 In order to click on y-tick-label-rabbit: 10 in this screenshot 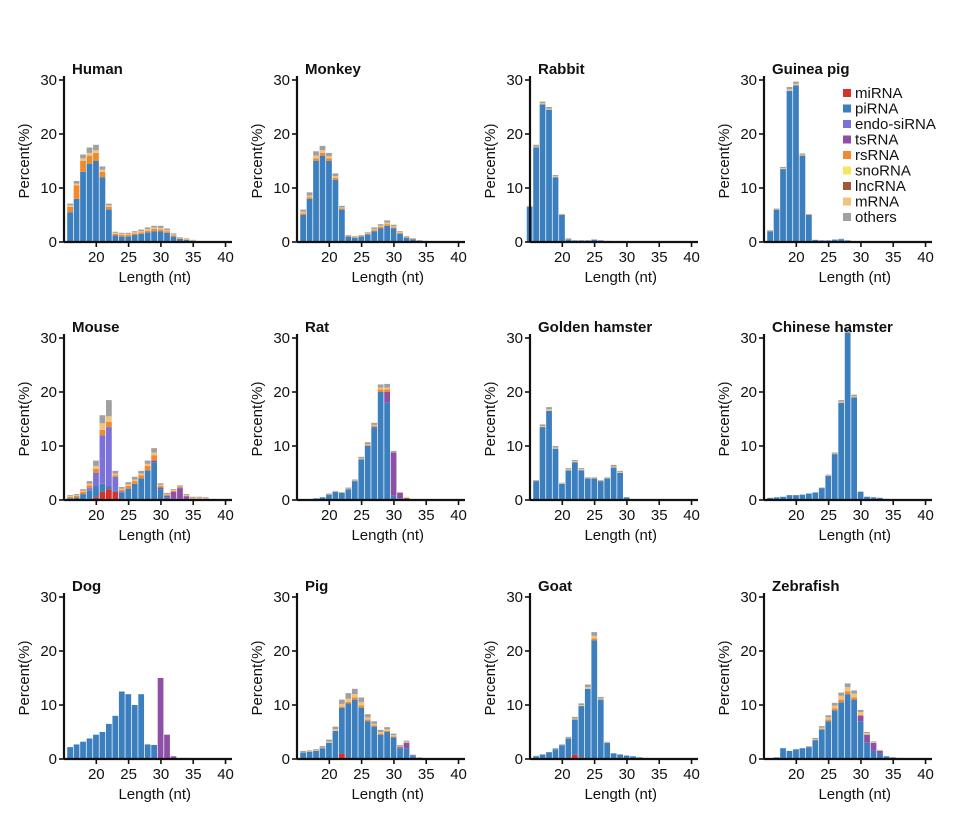, I will do `click(514, 188)`.